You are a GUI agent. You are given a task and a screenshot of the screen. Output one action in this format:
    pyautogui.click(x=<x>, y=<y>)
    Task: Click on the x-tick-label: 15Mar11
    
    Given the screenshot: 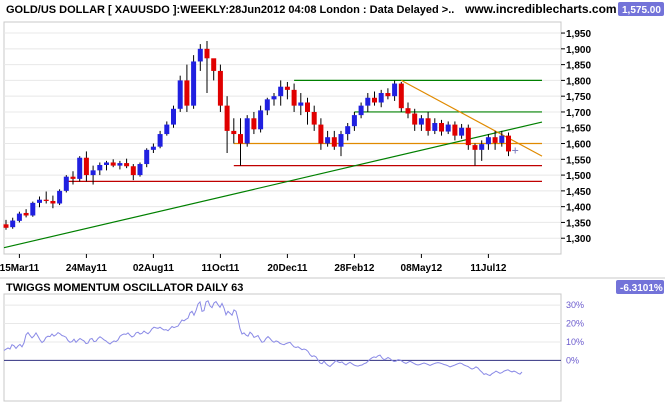 What is the action you would take?
    pyautogui.click(x=20, y=268)
    